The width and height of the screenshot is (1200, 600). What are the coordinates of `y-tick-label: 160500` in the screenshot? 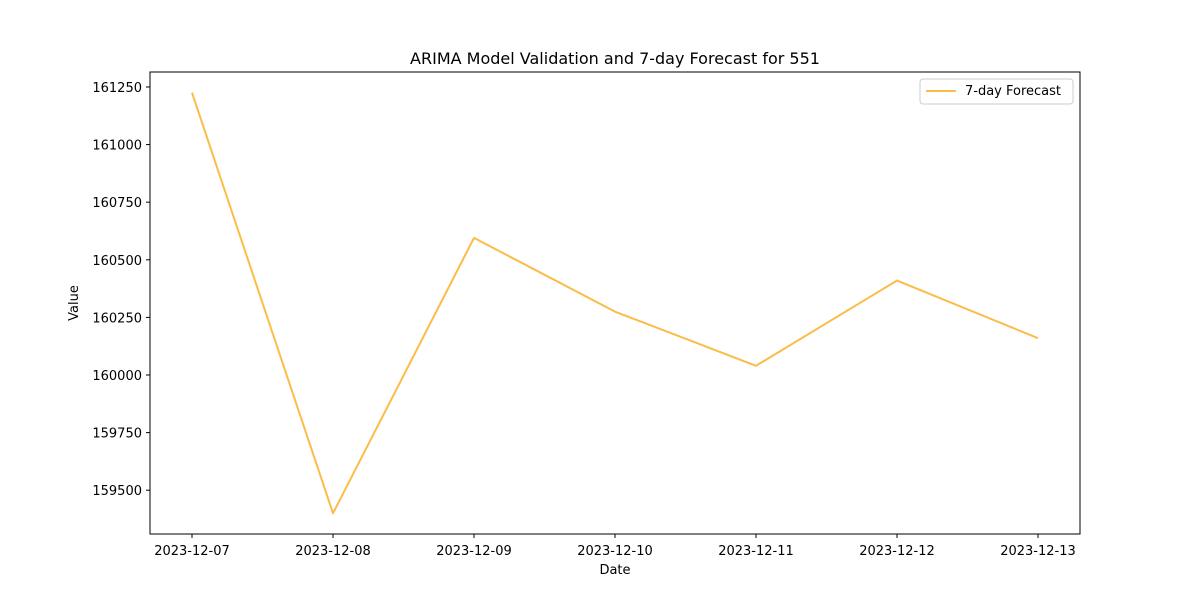 It's located at (117, 261).